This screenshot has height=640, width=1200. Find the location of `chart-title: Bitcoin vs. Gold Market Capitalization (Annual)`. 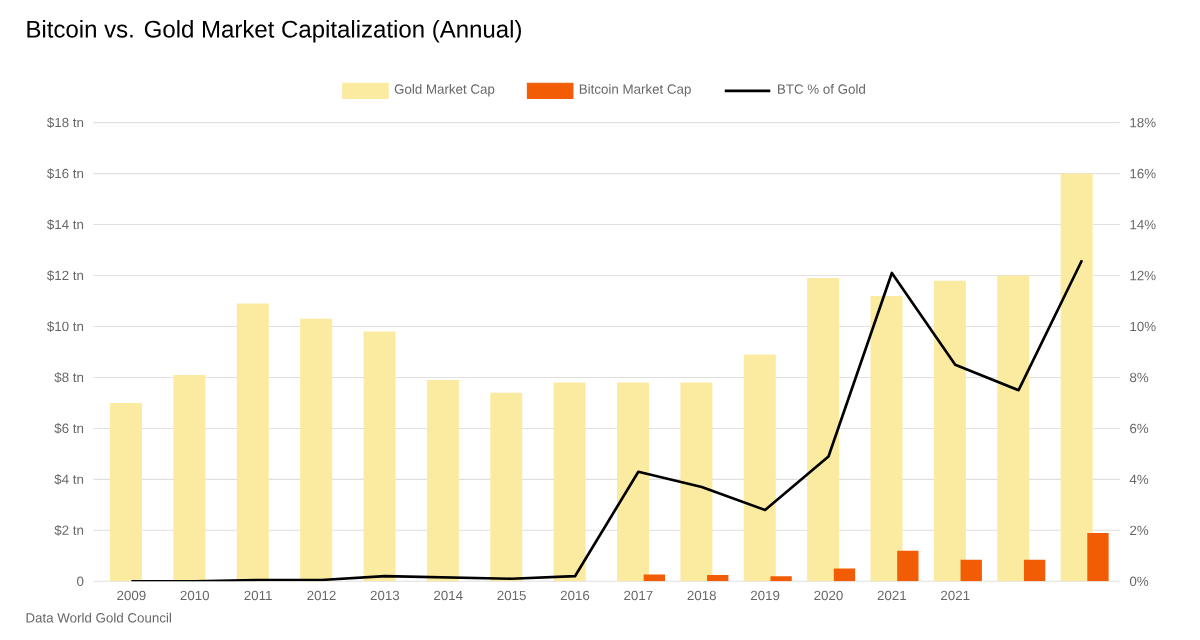

chart-title: Bitcoin vs. Gold Market Capitalization (Annual) is located at coordinates (274, 31).